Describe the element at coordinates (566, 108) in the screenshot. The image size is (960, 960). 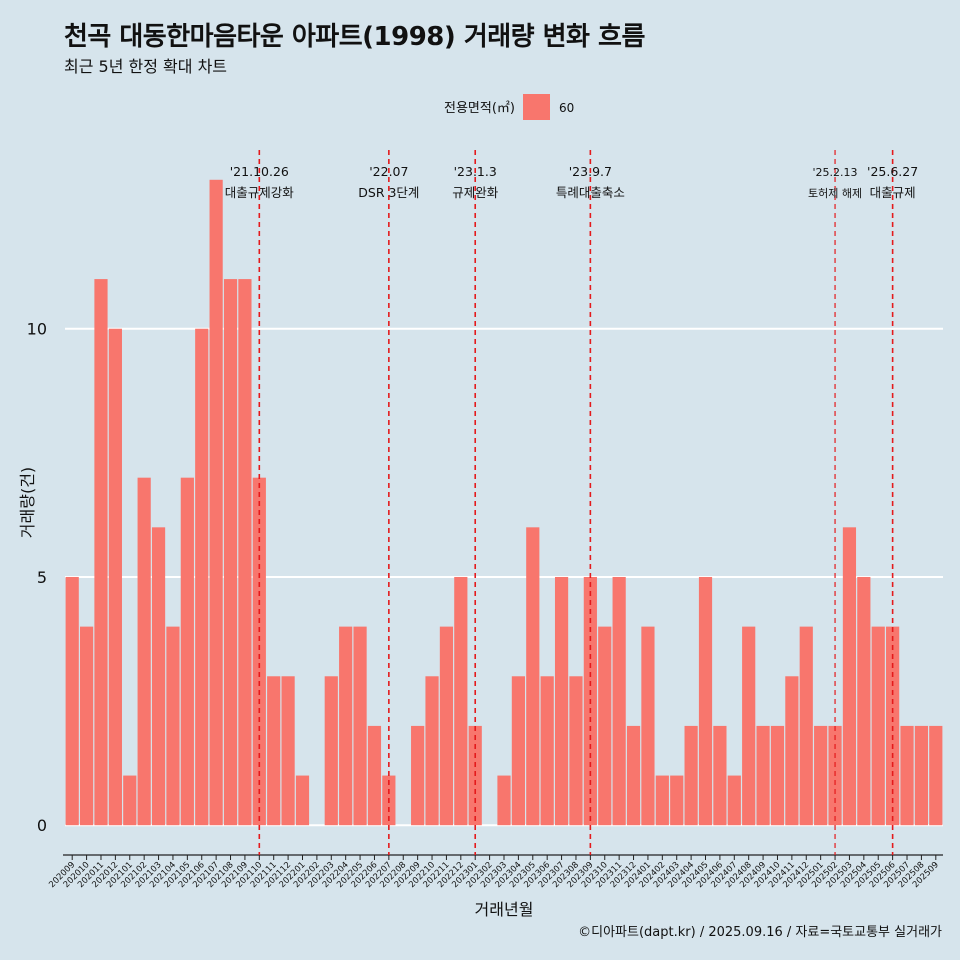
I see `legend-label: 60` at that location.